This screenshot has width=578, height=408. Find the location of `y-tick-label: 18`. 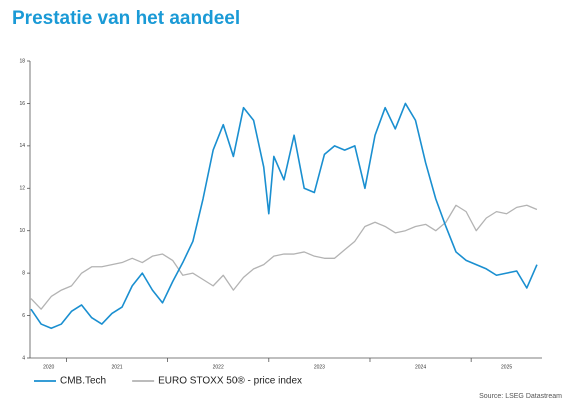

y-tick-label: 18 is located at coordinates (22, 61).